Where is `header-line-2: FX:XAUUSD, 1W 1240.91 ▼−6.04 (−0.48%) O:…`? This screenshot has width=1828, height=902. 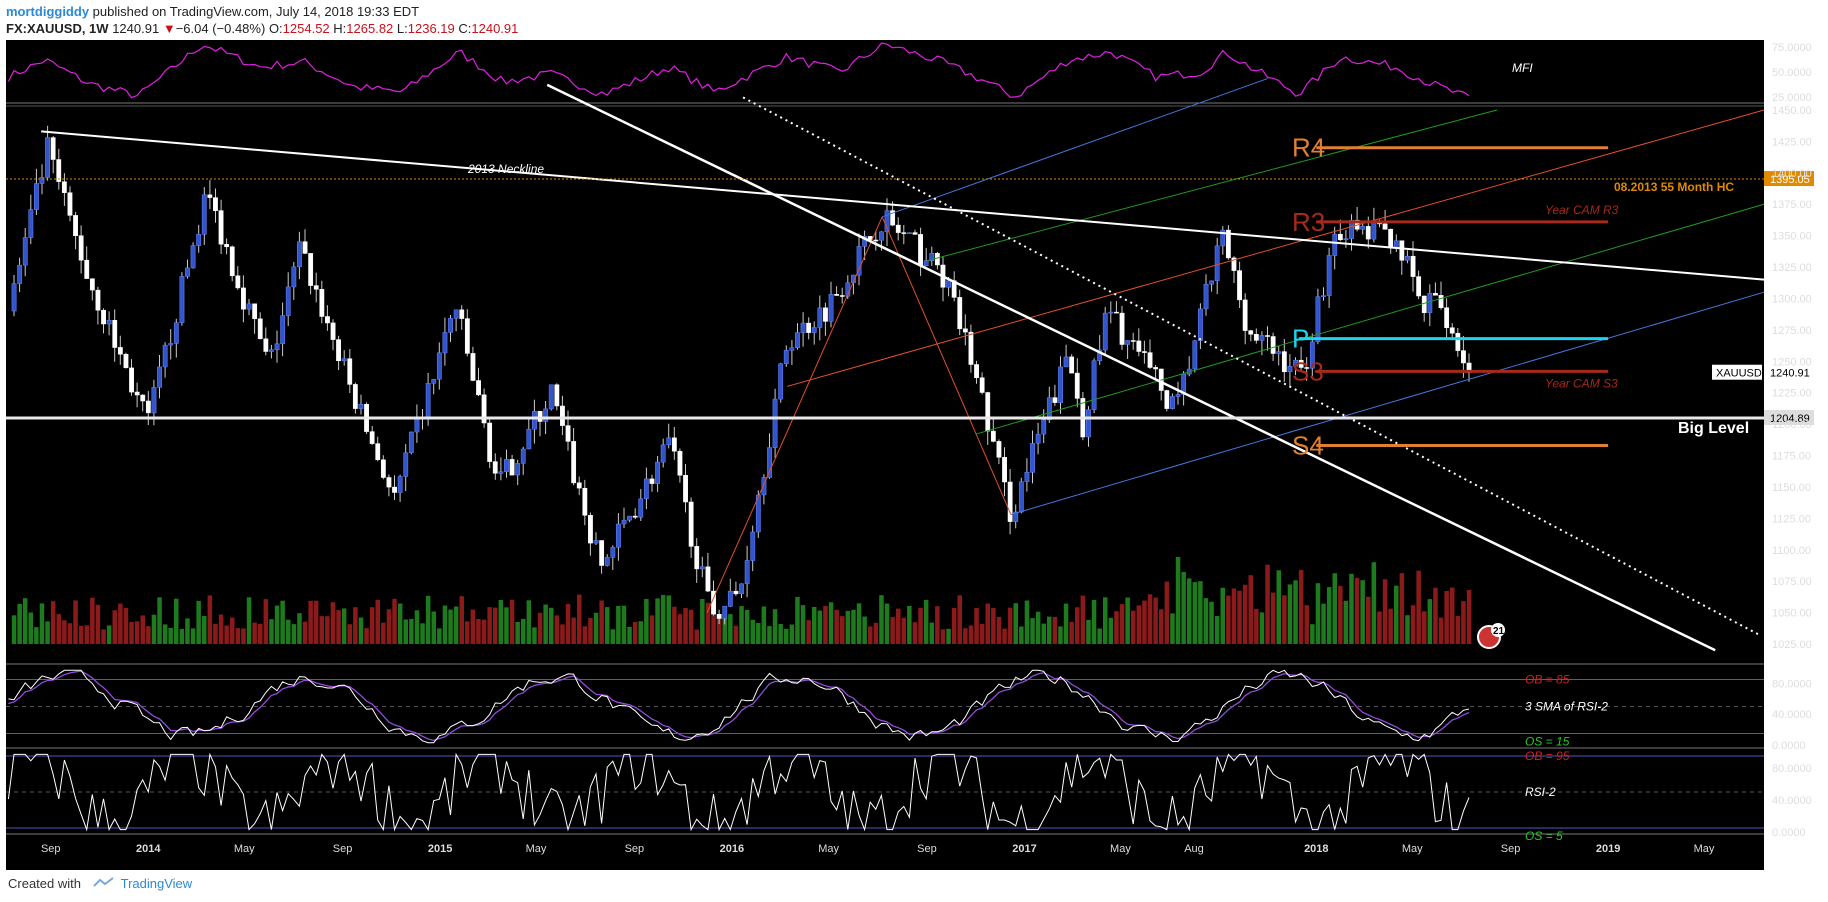 header-line-2: FX:XAUUSD, 1W 1240.91 ▼−6.04 (−0.48%) O:… is located at coordinates (262, 29).